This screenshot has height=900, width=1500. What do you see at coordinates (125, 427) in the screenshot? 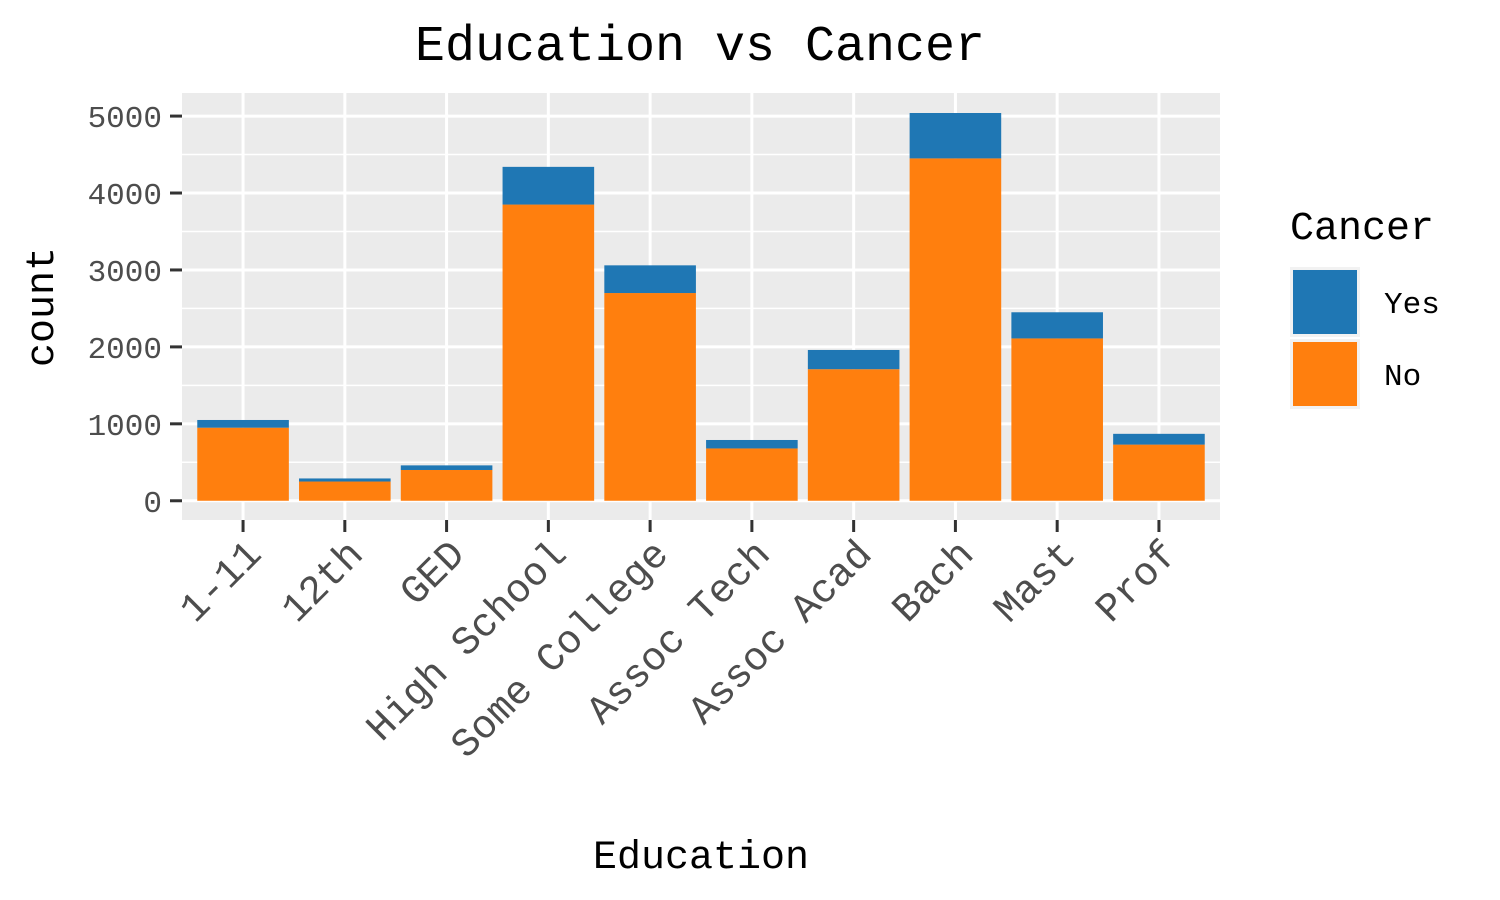
I see `y-tick-label: 1000` at bounding box center [125, 427].